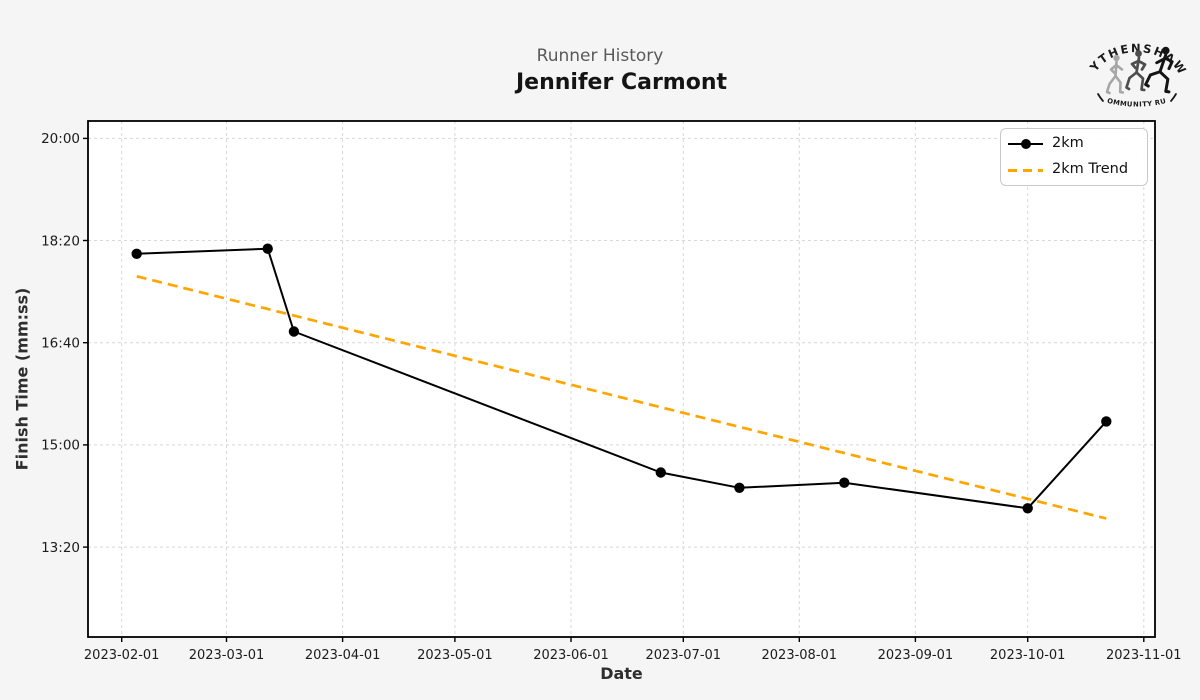 The image size is (1200, 700). I want to click on runner-silhouette-walking-icon, so click(1115, 74).